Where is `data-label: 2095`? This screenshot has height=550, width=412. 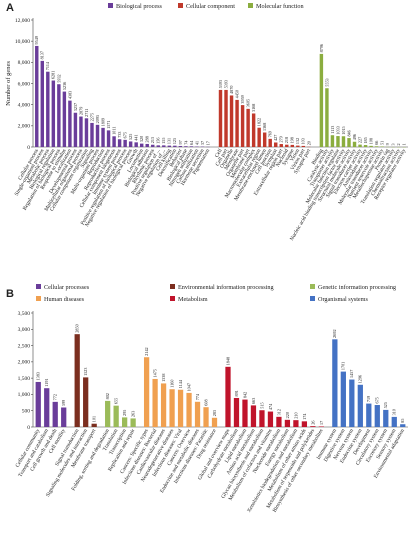 data-label: 2095 is located at coordinates (97, 119).